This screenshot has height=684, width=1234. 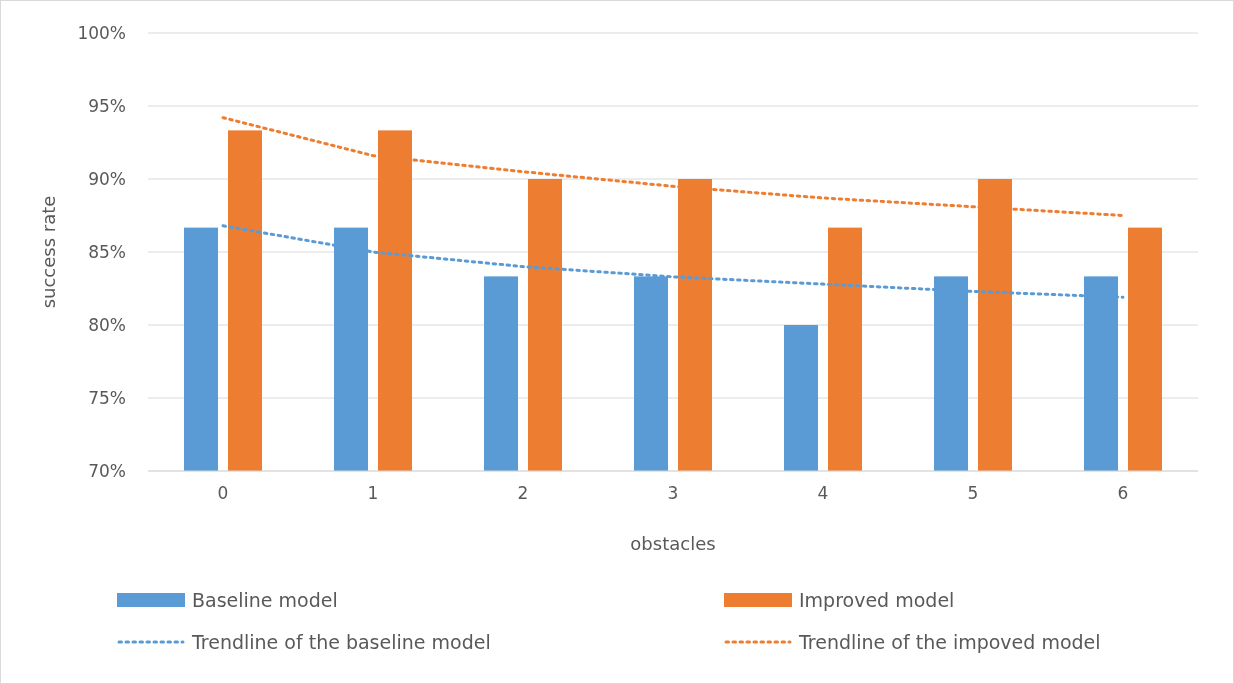 What do you see at coordinates (673, 543) in the screenshot?
I see `x-axis-title: obstacles` at bounding box center [673, 543].